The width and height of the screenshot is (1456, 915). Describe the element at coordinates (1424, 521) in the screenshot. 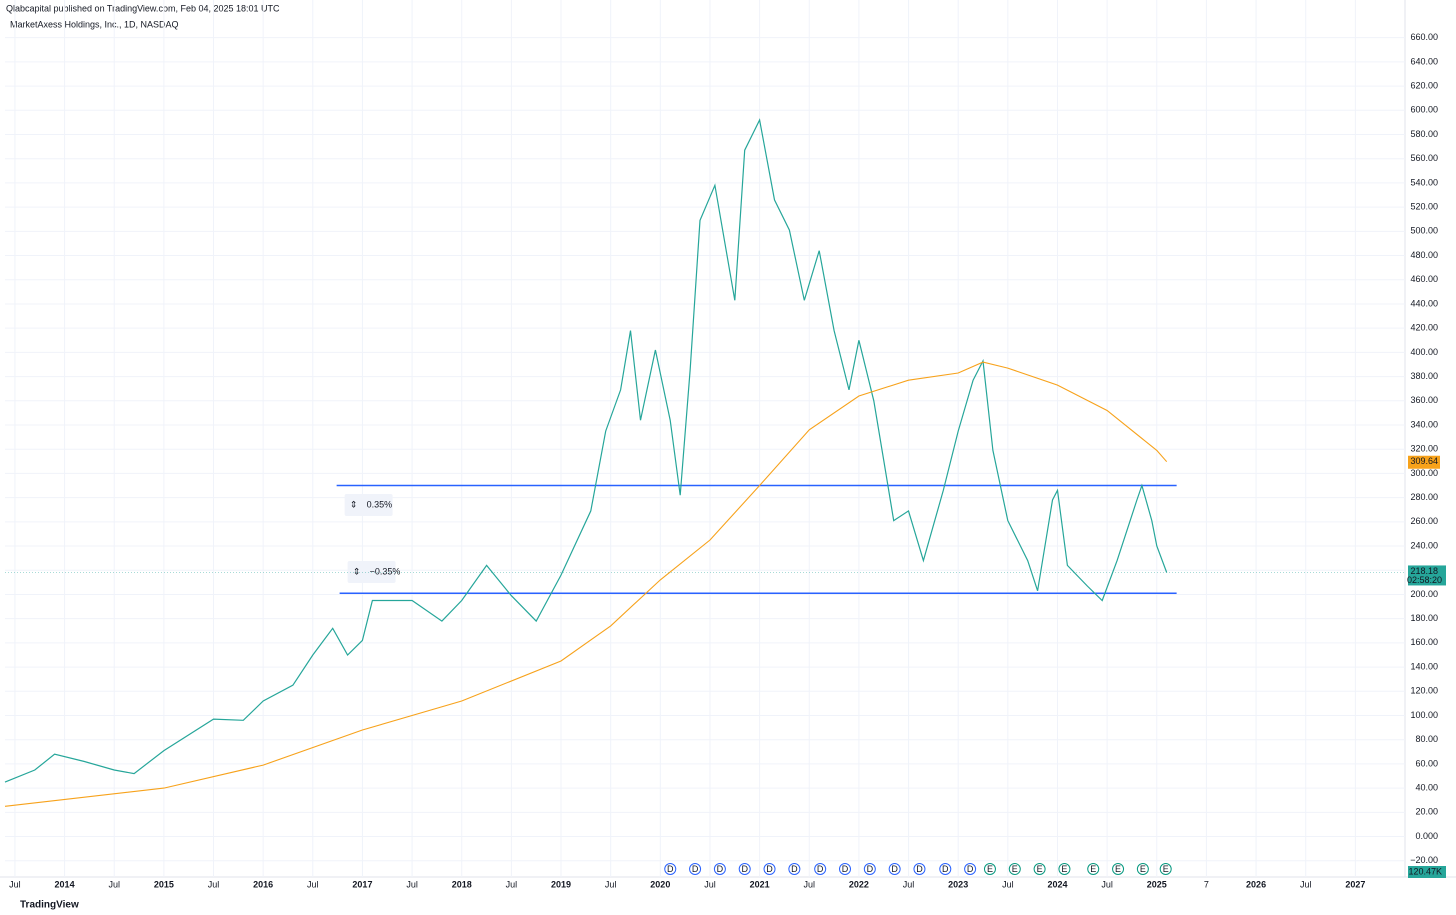

I see `y-tick-label: 260.00` at that location.